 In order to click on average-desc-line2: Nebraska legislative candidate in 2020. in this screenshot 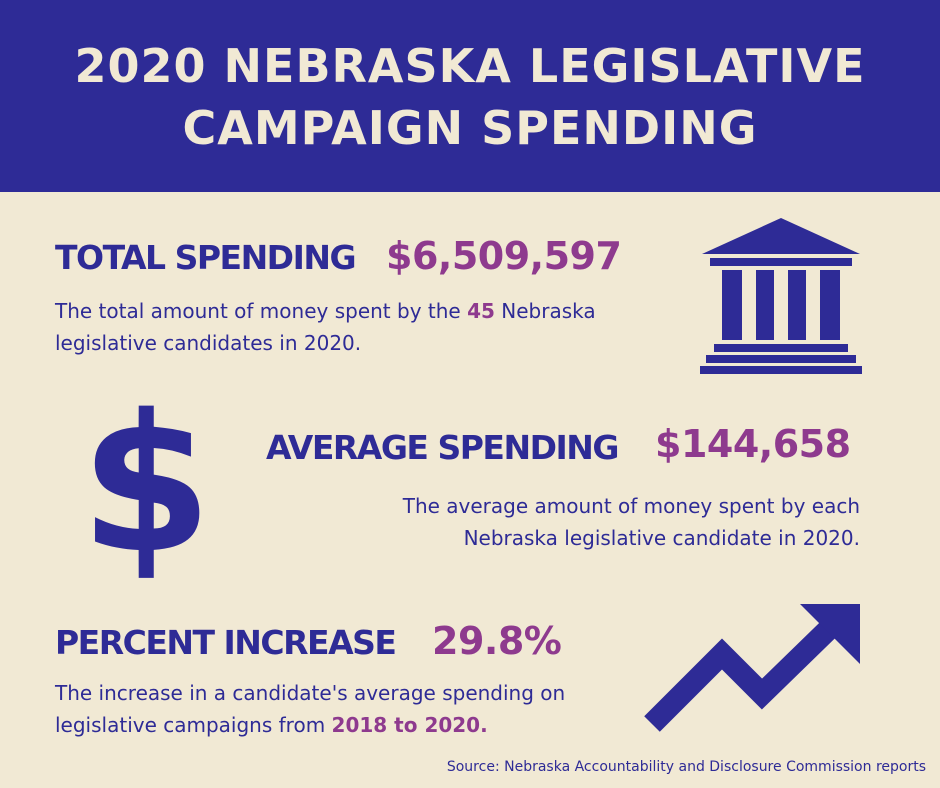, I will do `click(661, 538)`.